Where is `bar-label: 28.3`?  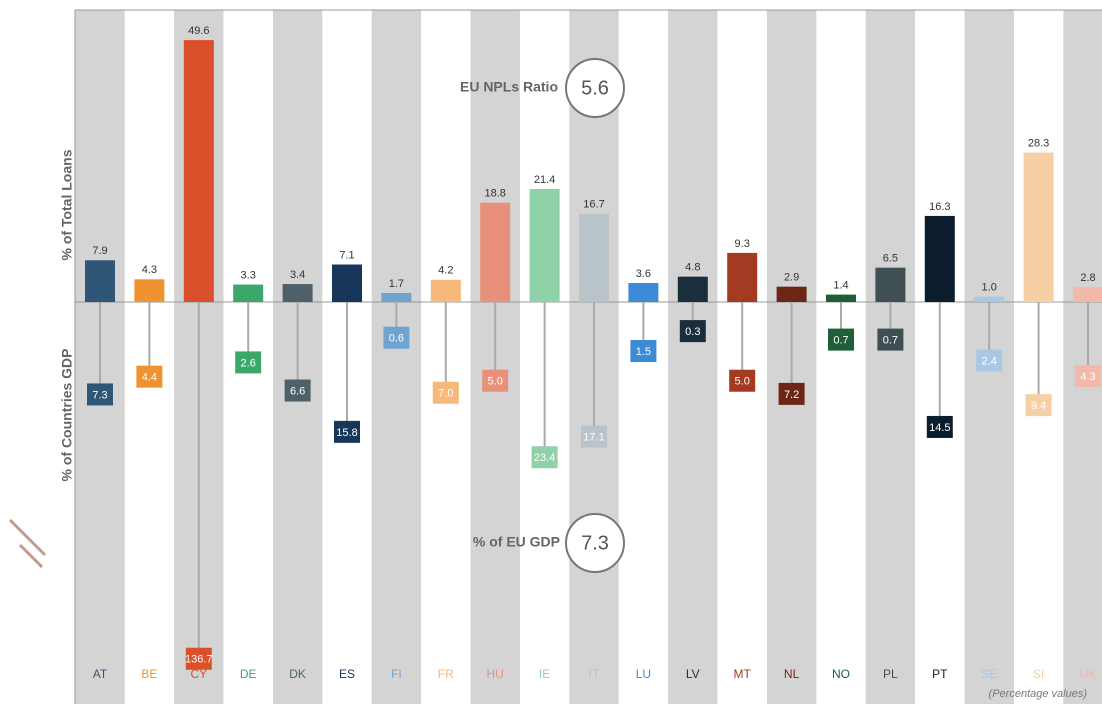 bar-label: 28.3 is located at coordinates (1038, 143).